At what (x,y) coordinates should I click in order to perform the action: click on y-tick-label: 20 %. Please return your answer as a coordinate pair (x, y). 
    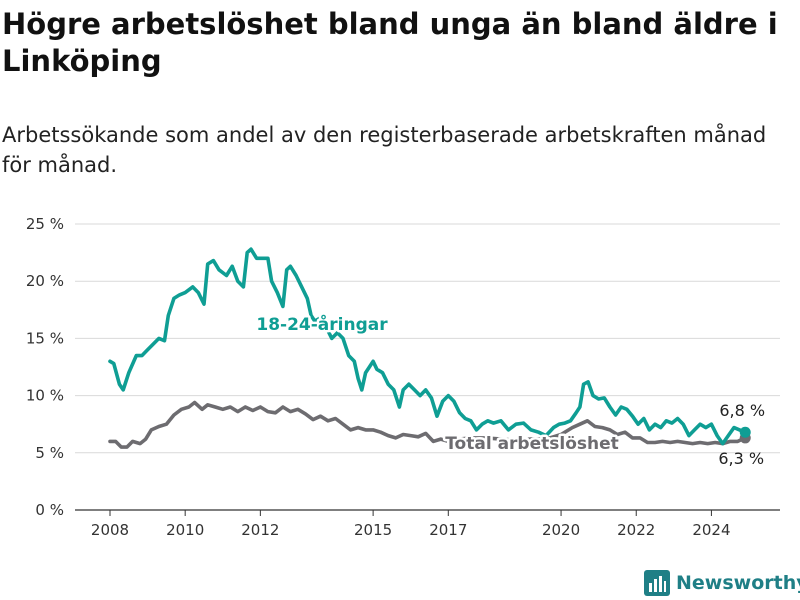
    Looking at the image, I should click on (45, 281).